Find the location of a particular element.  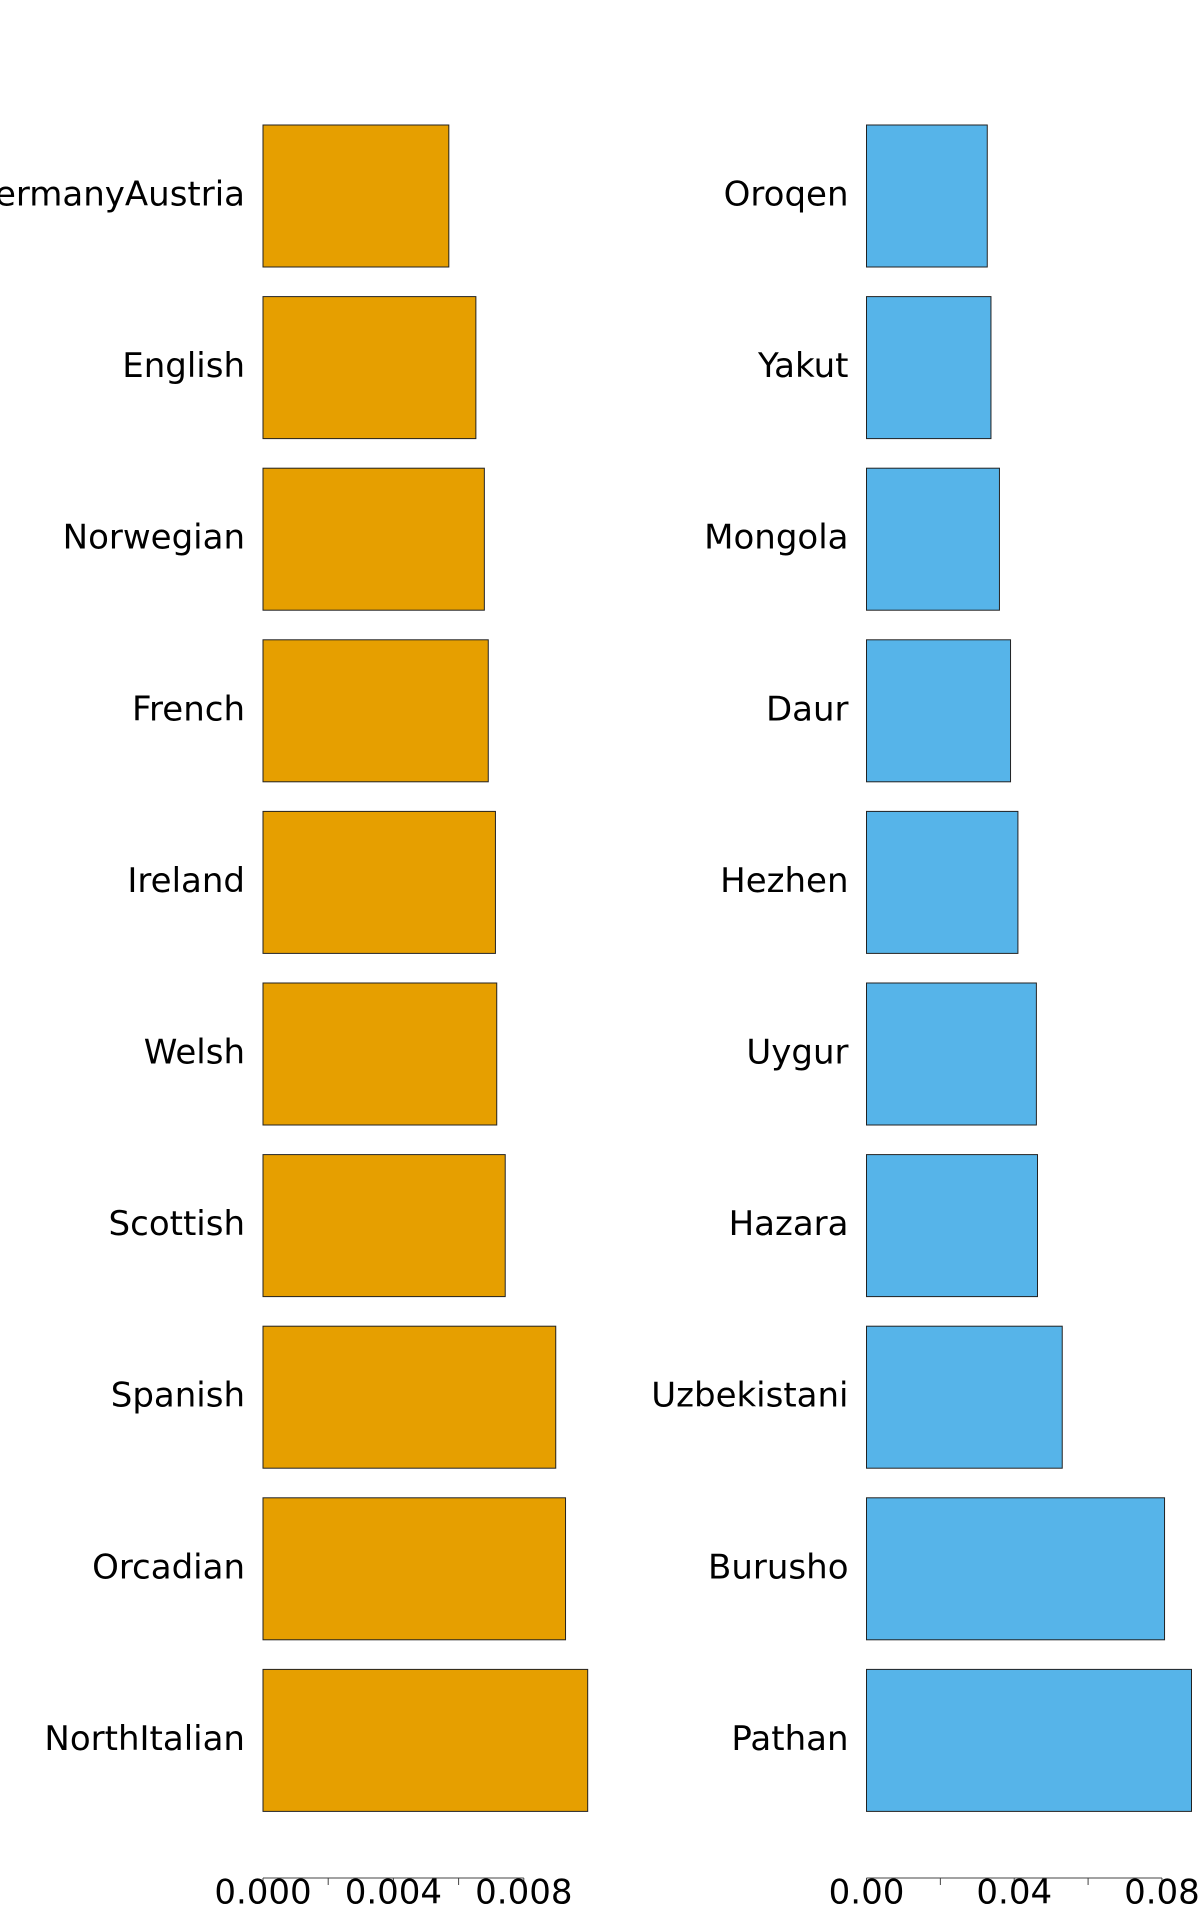

y-tick-label: Scottish is located at coordinates (177, 1224).